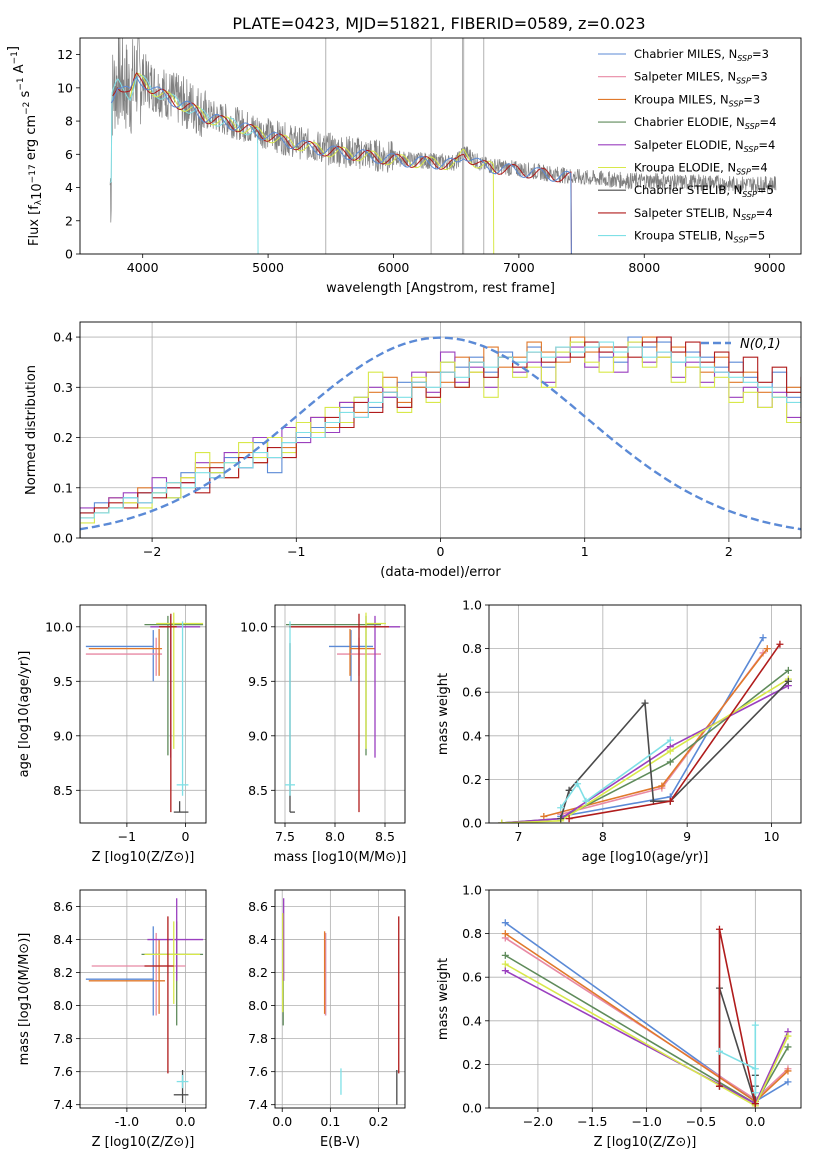  I want to click on legend-label: Chabrier ELODIE, NSSP=4, so click(705, 123).